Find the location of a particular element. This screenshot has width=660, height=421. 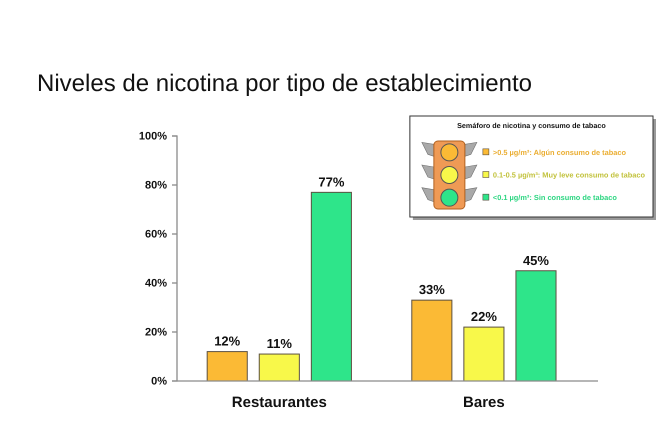

data-label: 77% is located at coordinates (331, 182).